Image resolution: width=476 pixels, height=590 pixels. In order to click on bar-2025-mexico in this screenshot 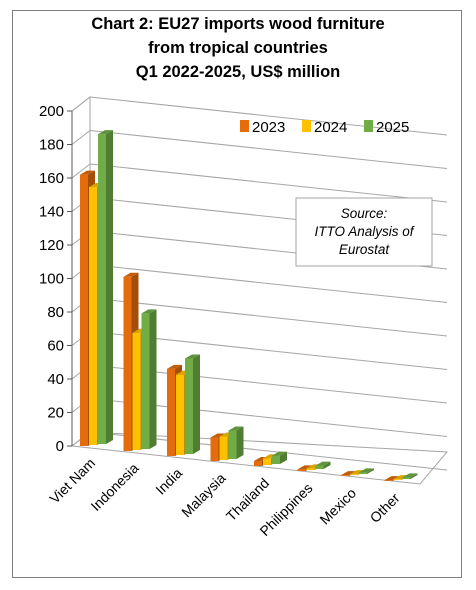, I will do `click(366, 471)`.